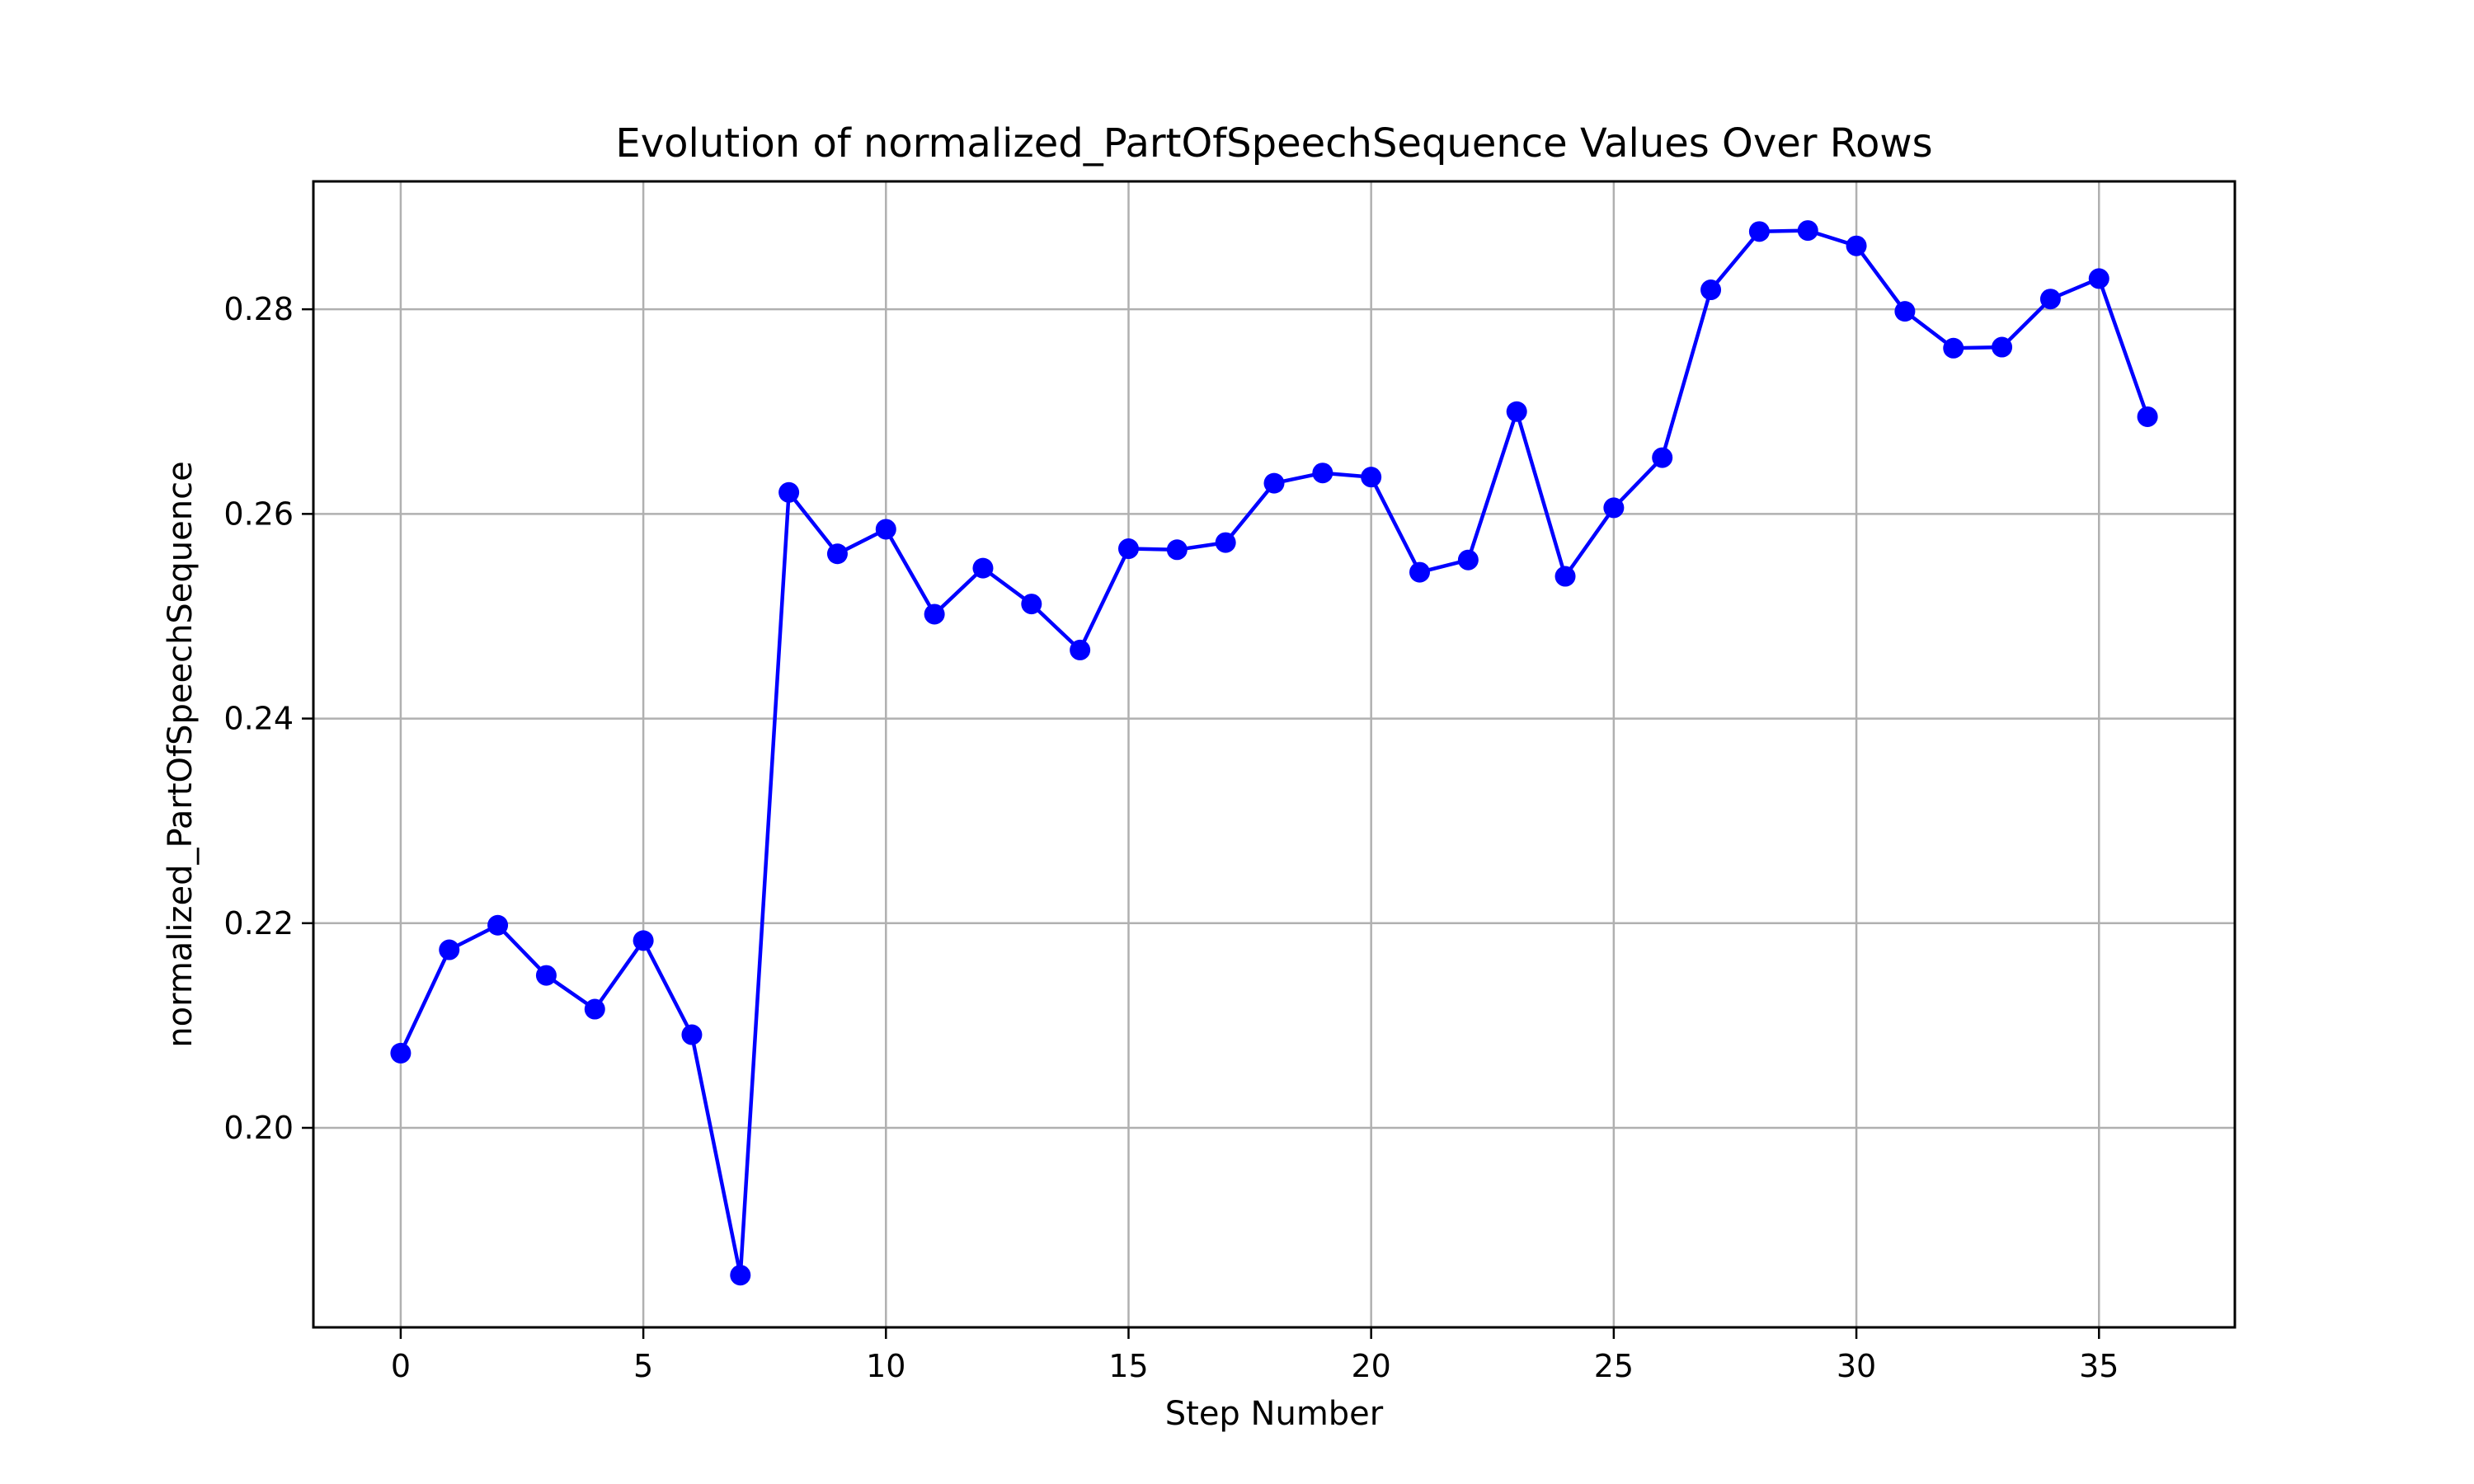 Image resolution: width=2474 pixels, height=1484 pixels. Describe the element at coordinates (181, 754) in the screenshot. I see `y-axis-label: normalized_PartOfSpeechSequence` at that location.